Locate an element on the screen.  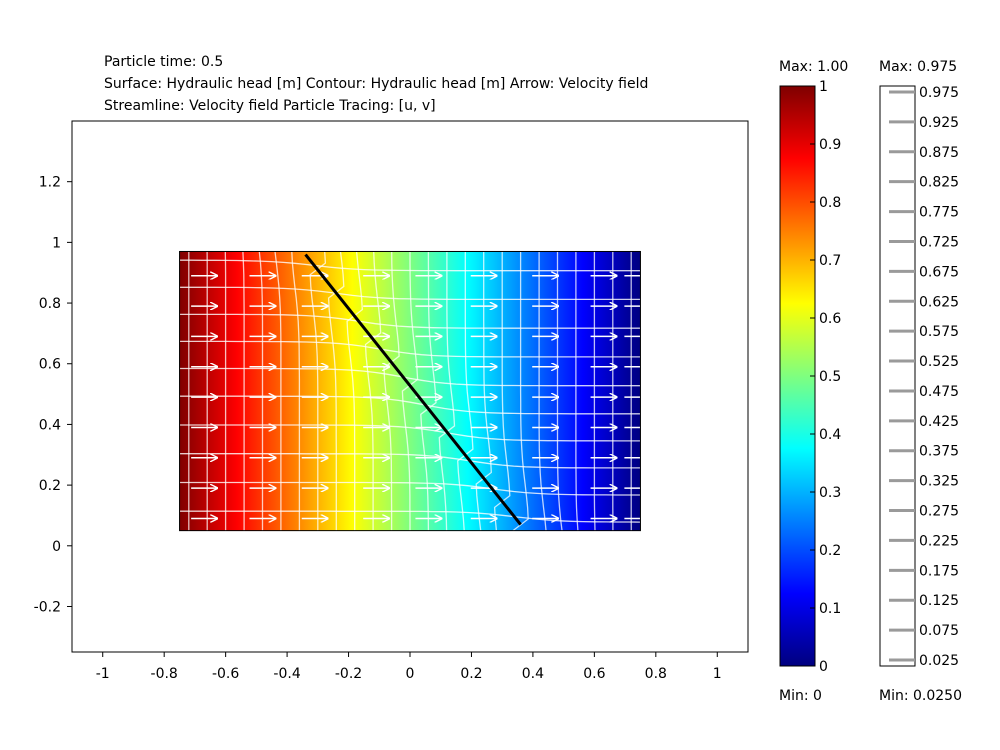
y-tick-label: 1.2 is located at coordinates (50, 183).